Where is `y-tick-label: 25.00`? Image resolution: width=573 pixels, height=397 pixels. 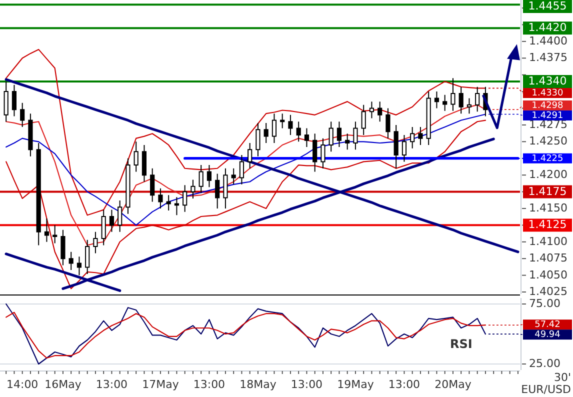 y-tick-label: 25.00 is located at coordinates (544, 363).